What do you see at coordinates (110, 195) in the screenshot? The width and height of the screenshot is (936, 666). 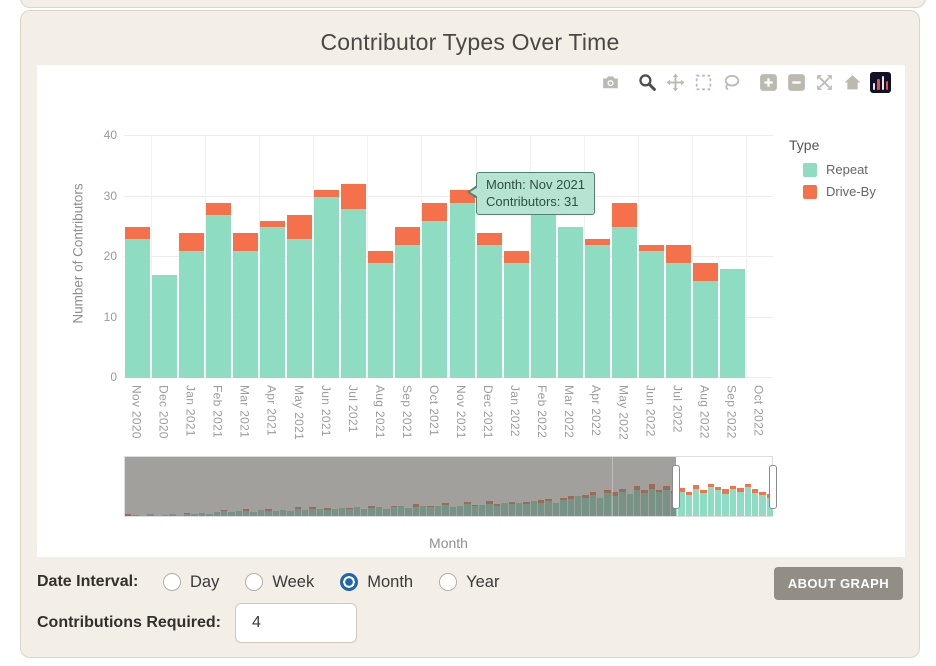 I see `y-tick-label: 30` at bounding box center [110, 195].